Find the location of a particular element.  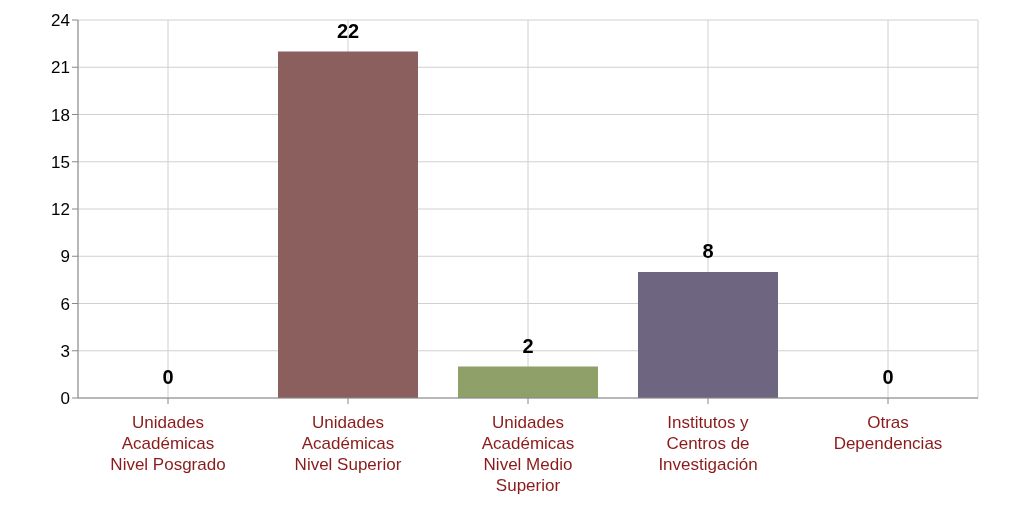

x-tick-label: Institutos y Centros de Investigación is located at coordinates (708, 443).